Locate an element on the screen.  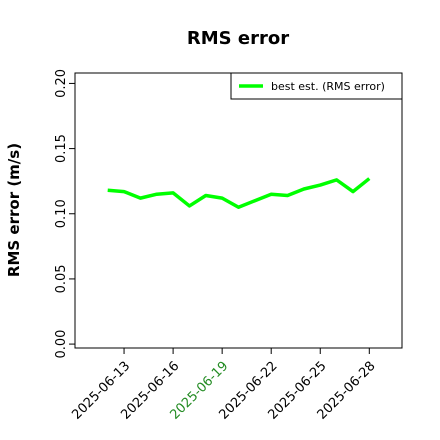
y-tick-label: 0.15 is located at coordinates (61, 148).